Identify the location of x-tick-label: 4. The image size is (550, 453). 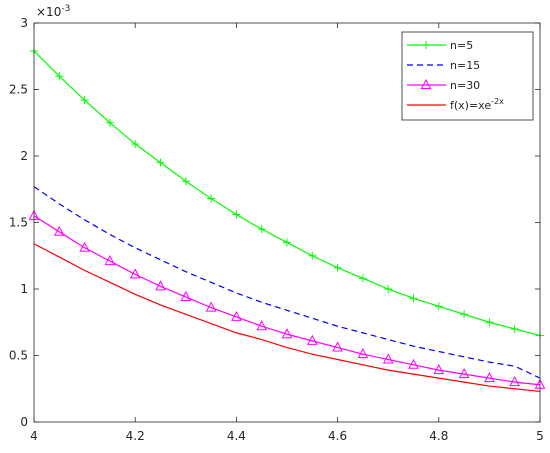
(34, 436).